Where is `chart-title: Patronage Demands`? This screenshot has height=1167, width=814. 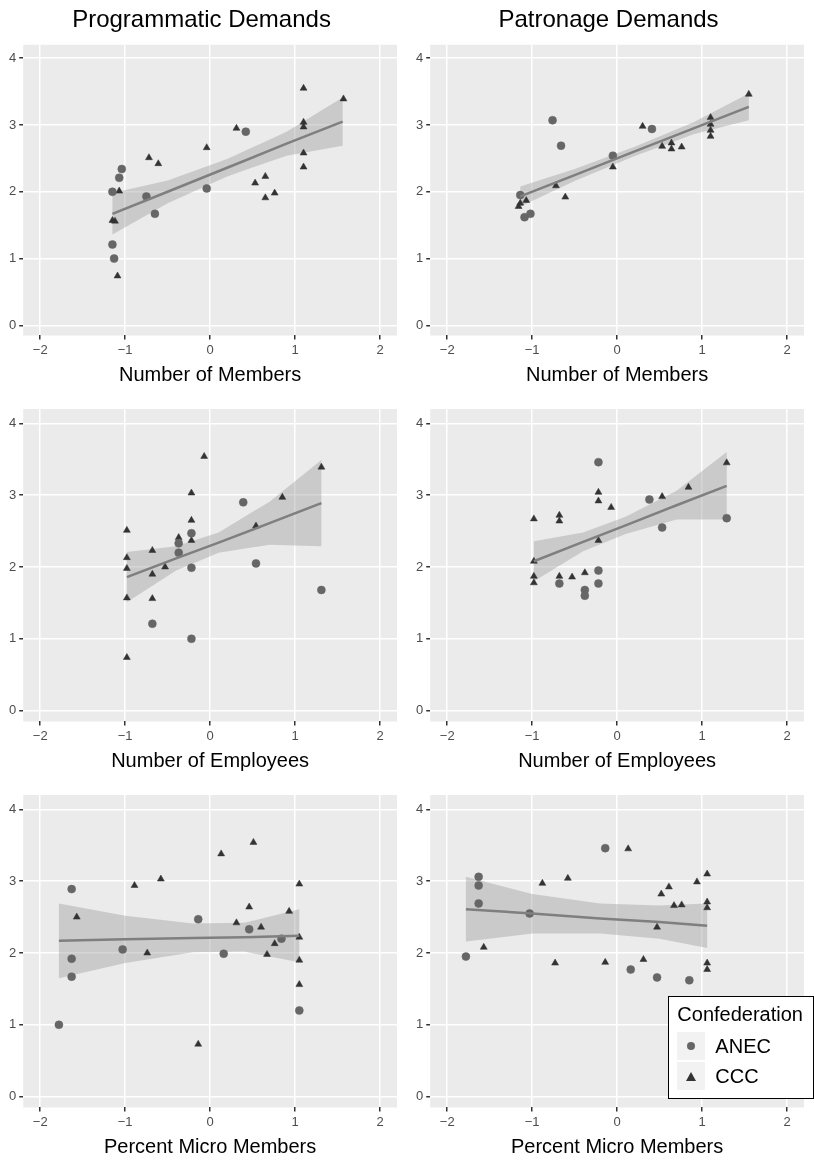
chart-title: Patronage Demands is located at coordinates (608, 19).